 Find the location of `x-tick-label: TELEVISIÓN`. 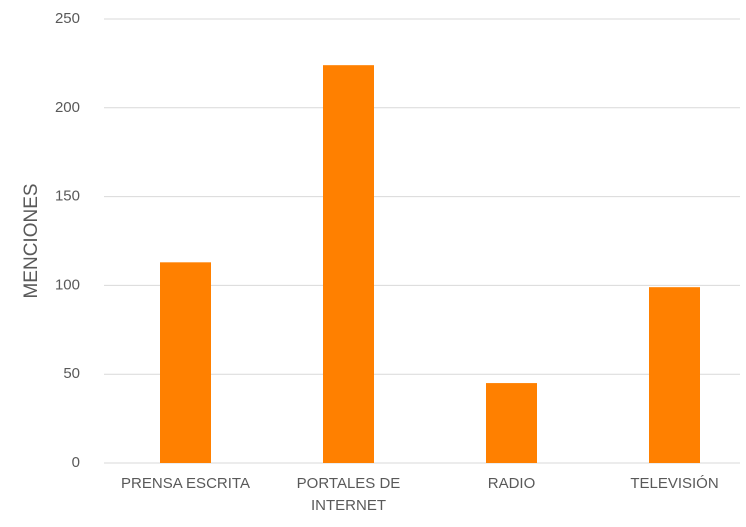

x-tick-label: TELEVISIÓN is located at coordinates (674, 483).